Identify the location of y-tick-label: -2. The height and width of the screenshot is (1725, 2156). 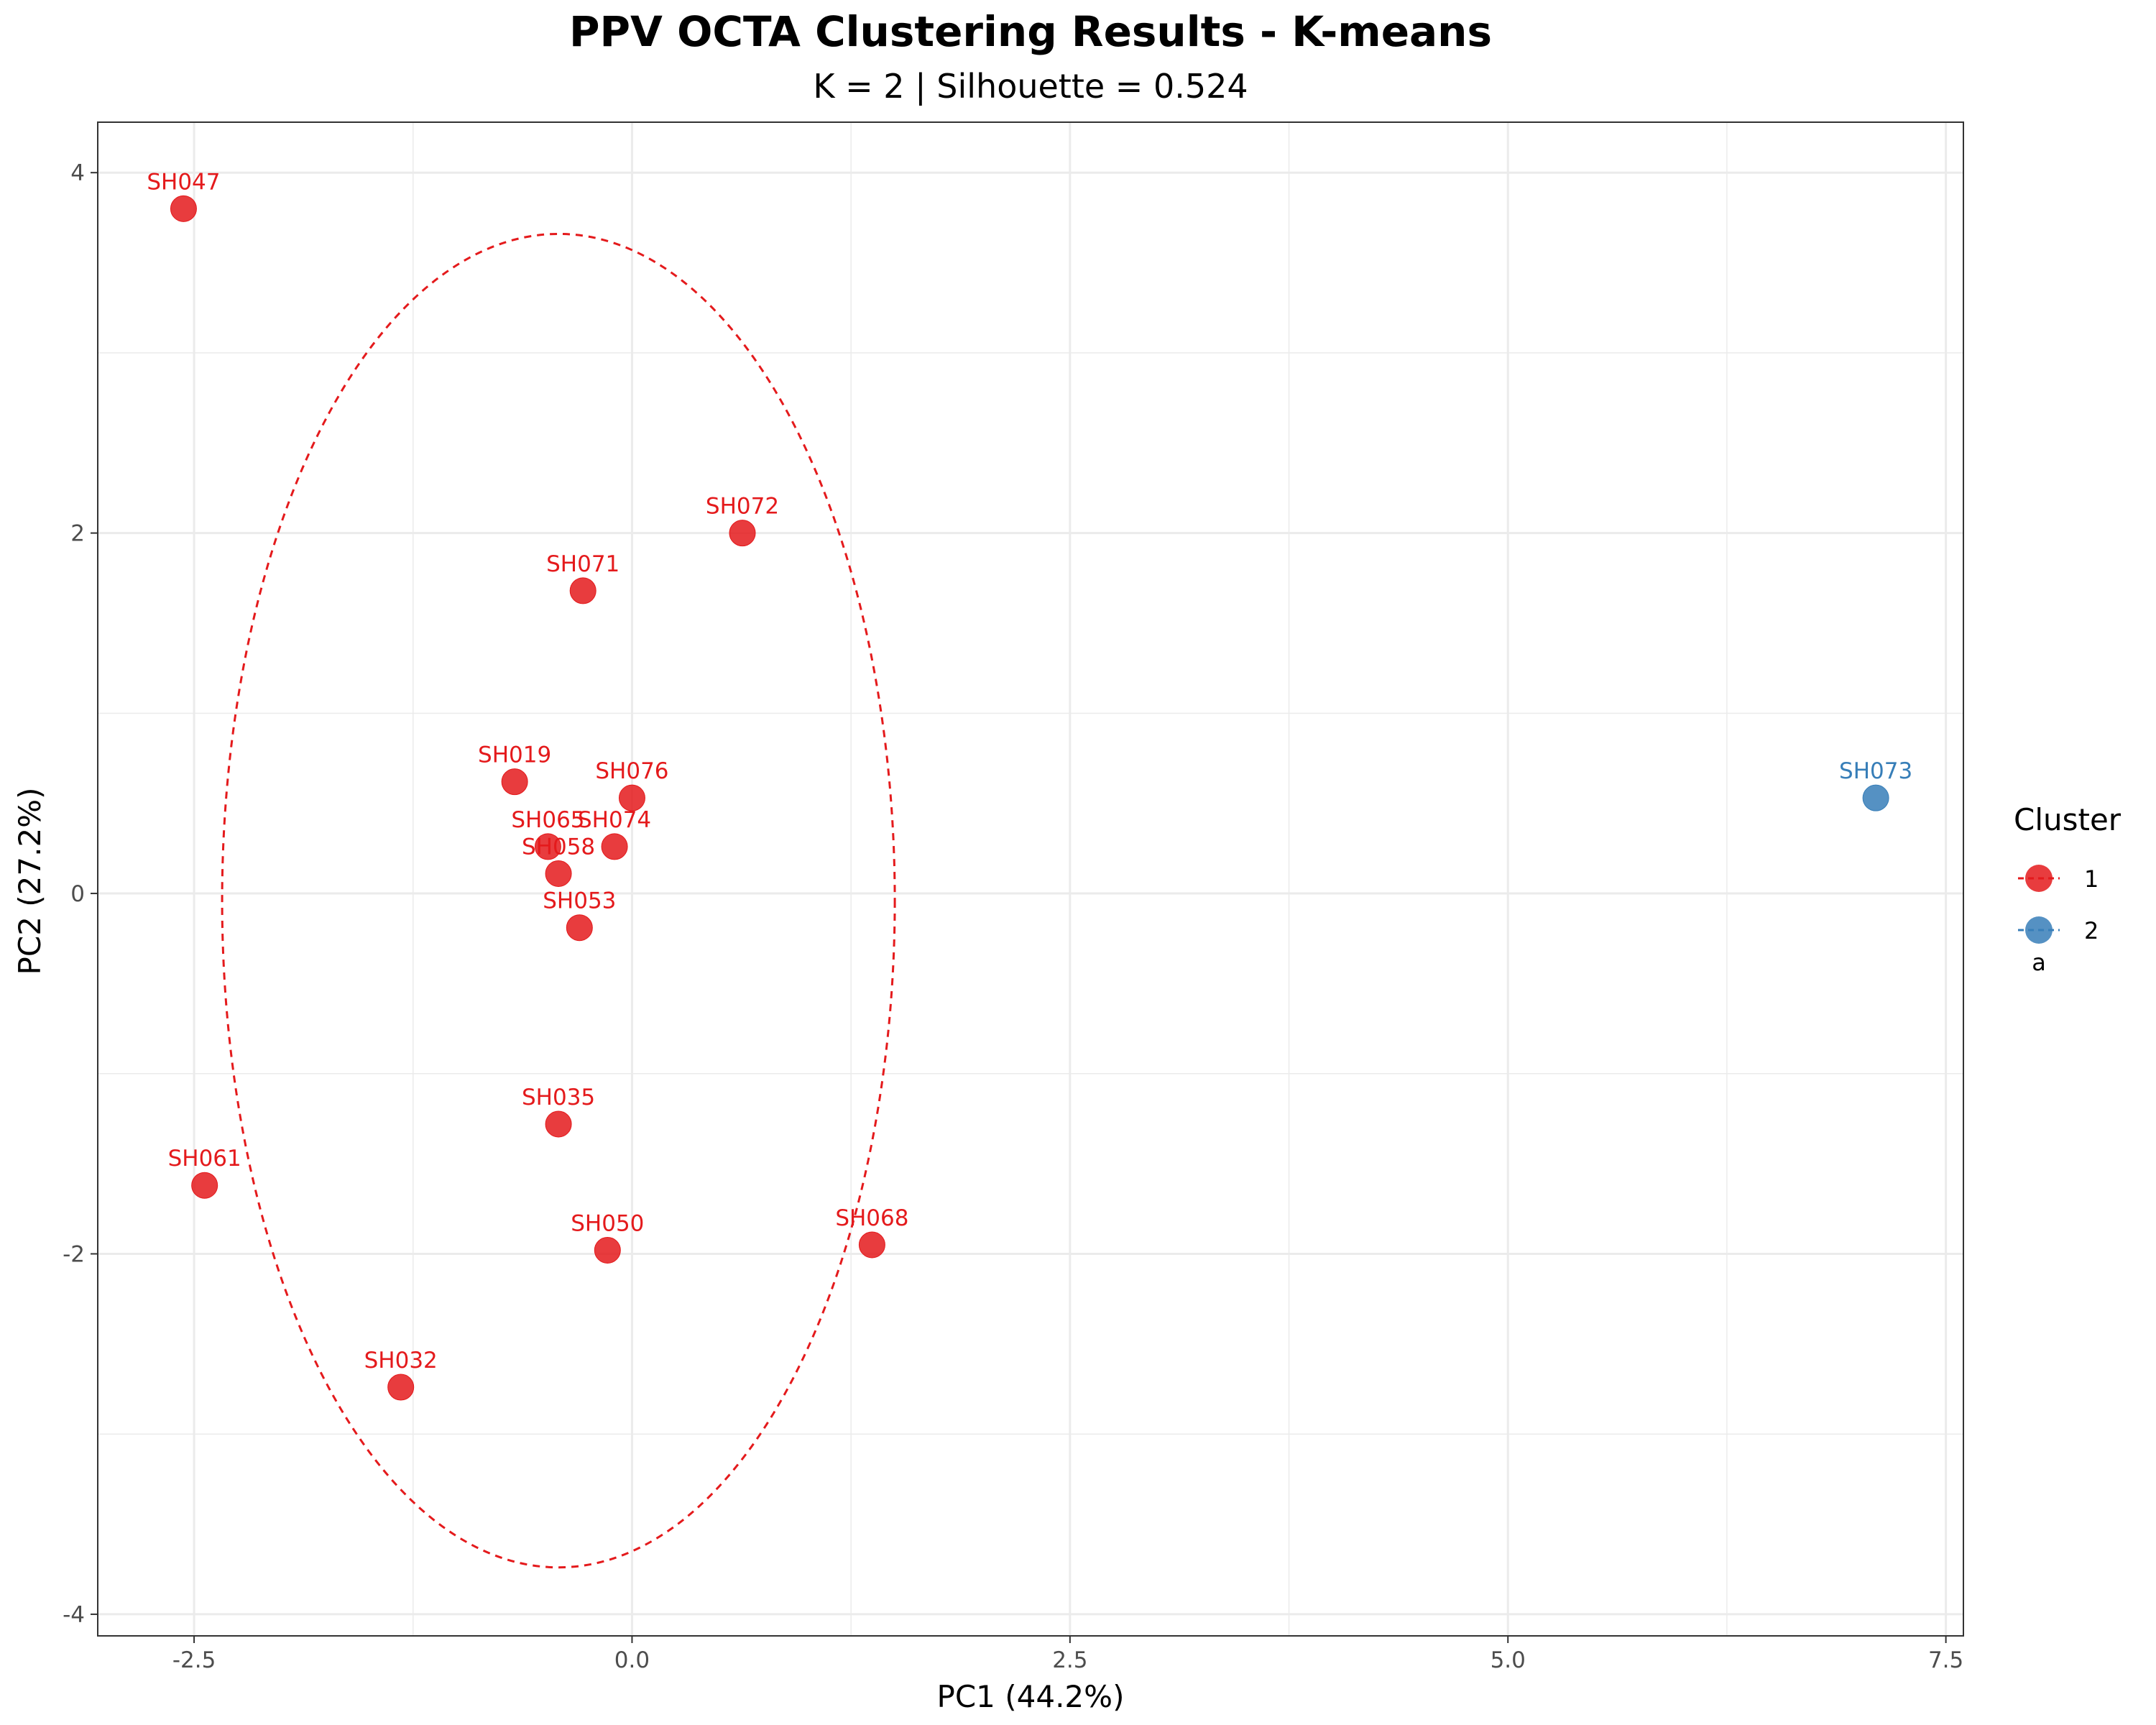
(74, 1254).